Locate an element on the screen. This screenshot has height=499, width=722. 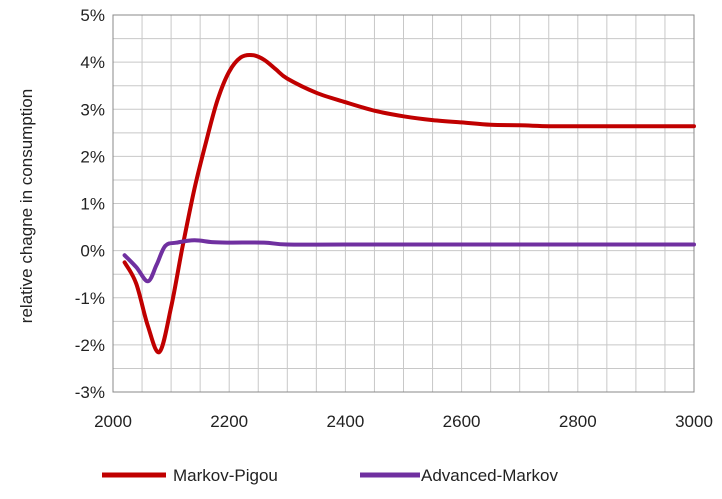
x-axis-tick-labels: 2000 2200 2400 2600 2800 3000 is located at coordinates (403, 421).